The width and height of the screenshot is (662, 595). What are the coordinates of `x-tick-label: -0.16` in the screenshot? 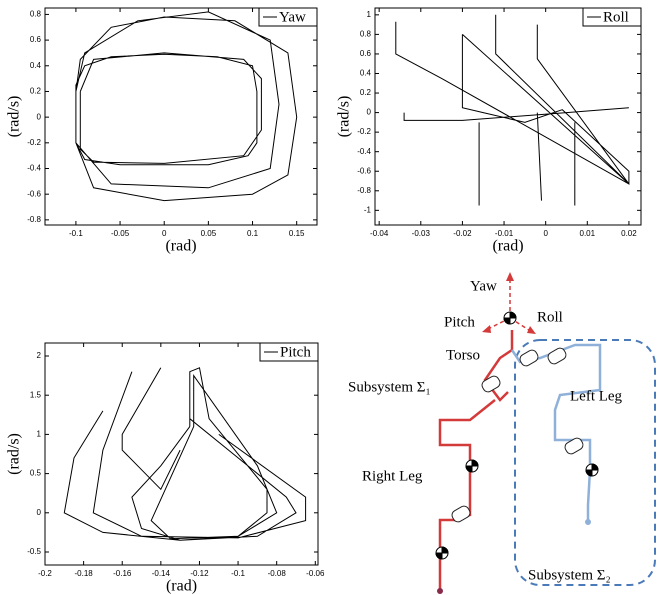 It's located at (122, 573).